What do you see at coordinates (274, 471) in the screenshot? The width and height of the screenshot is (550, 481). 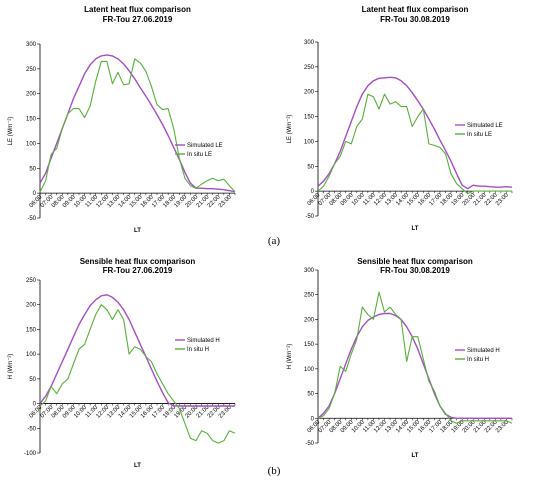 I see `panel-label-b: (b)` at bounding box center [274, 471].